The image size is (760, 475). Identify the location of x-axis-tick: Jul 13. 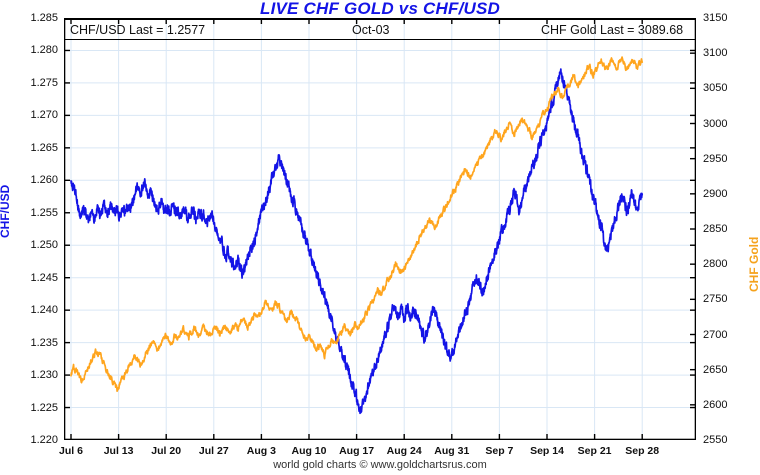
(118, 451).